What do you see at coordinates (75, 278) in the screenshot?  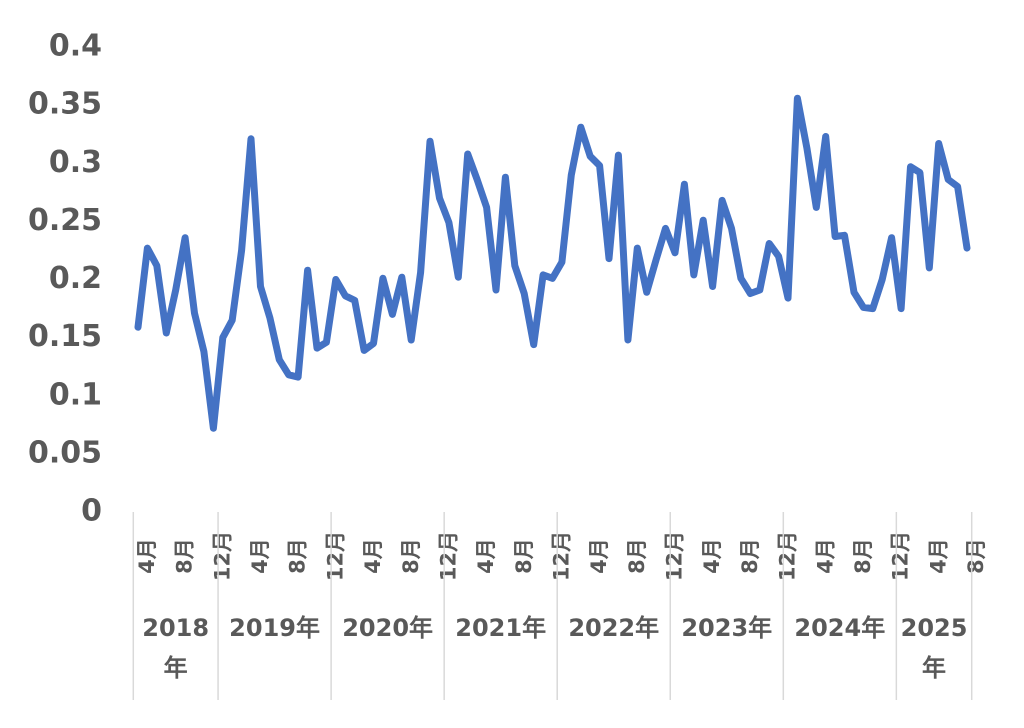 I see `y-tick-label: 0.2` at bounding box center [75, 278].